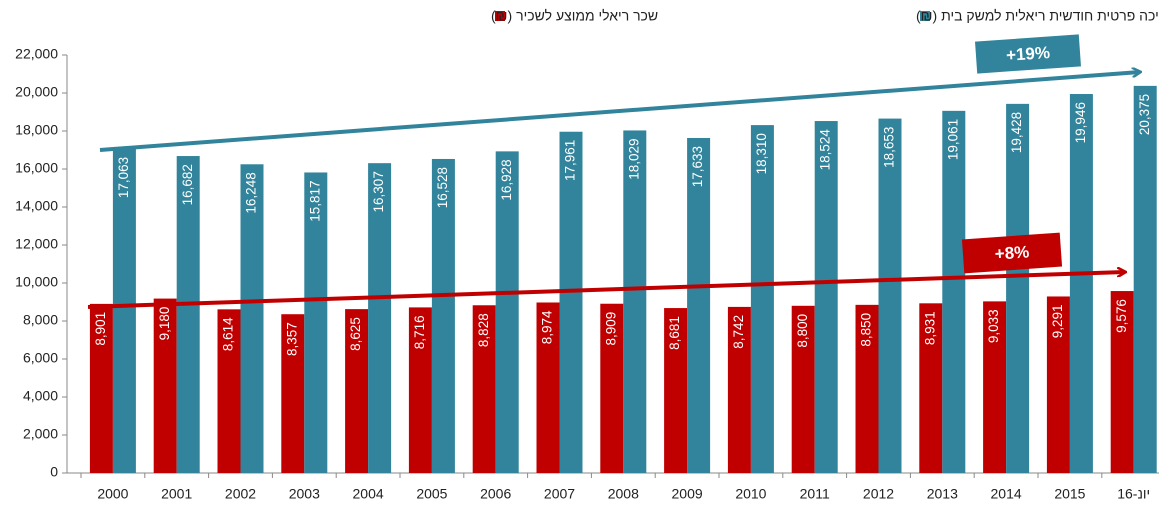 The height and width of the screenshot is (513, 1159). I want to click on x-tick-label: 2009, so click(687, 494).